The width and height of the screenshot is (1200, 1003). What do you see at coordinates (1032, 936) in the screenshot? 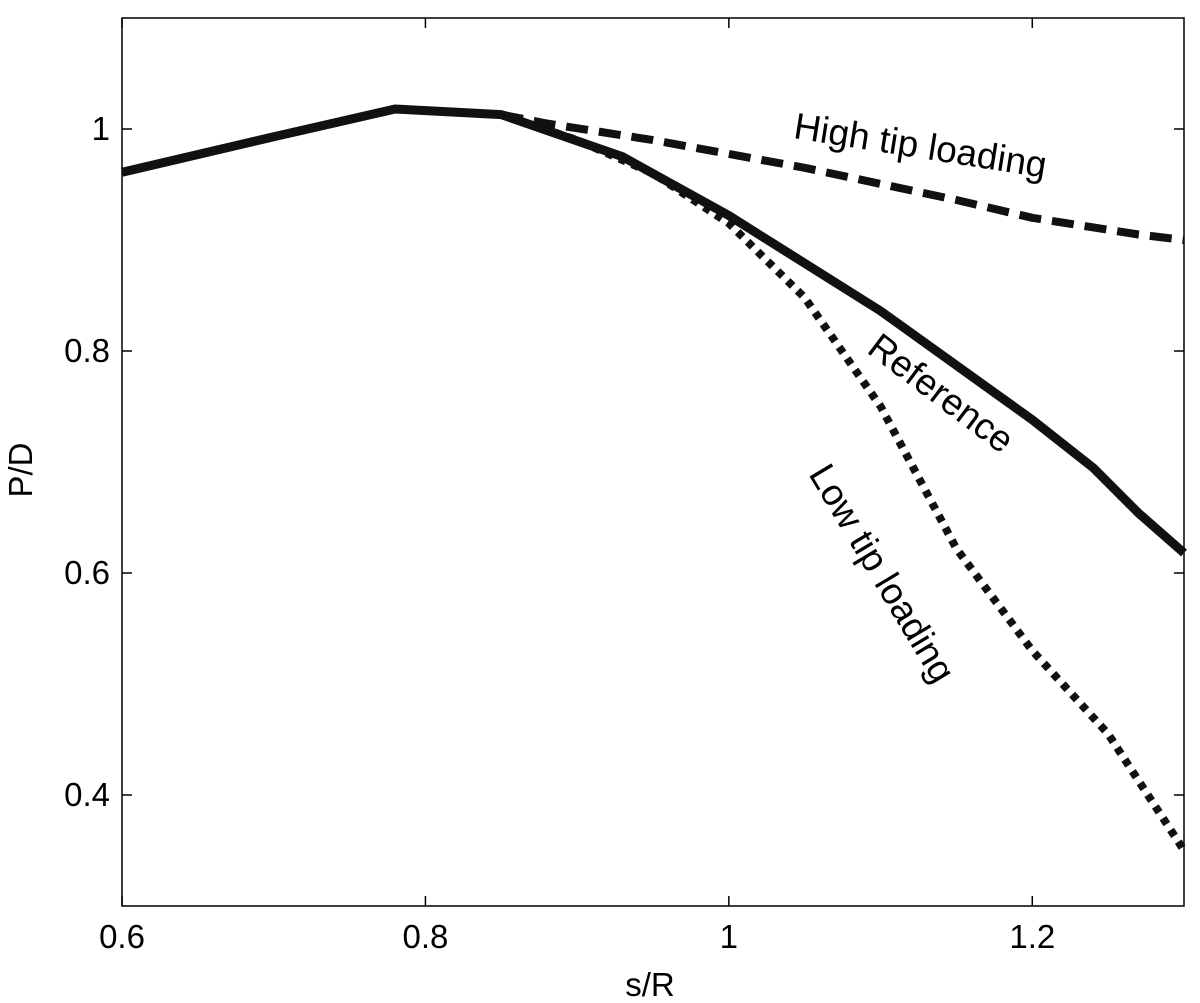
I see `x-tick-label: 1.2` at bounding box center [1032, 936].